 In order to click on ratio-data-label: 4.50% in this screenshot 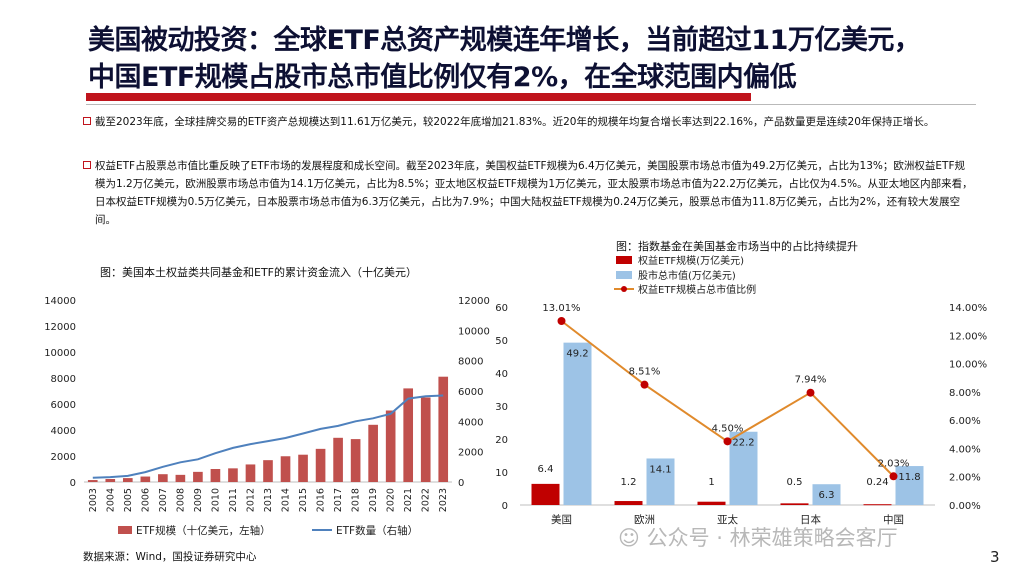, I will do `click(728, 428)`.